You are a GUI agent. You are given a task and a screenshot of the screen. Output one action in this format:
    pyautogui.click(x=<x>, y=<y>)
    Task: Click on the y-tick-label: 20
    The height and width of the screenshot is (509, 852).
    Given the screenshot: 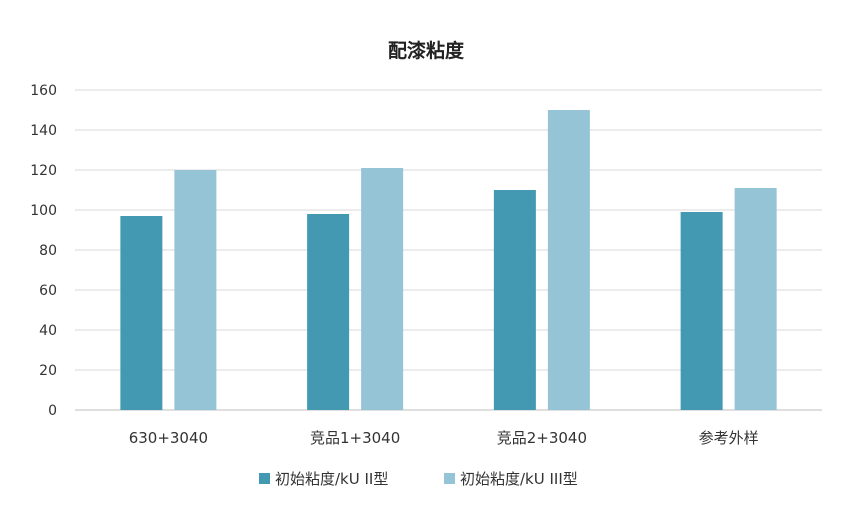 What is the action you would take?
    pyautogui.click(x=48, y=371)
    